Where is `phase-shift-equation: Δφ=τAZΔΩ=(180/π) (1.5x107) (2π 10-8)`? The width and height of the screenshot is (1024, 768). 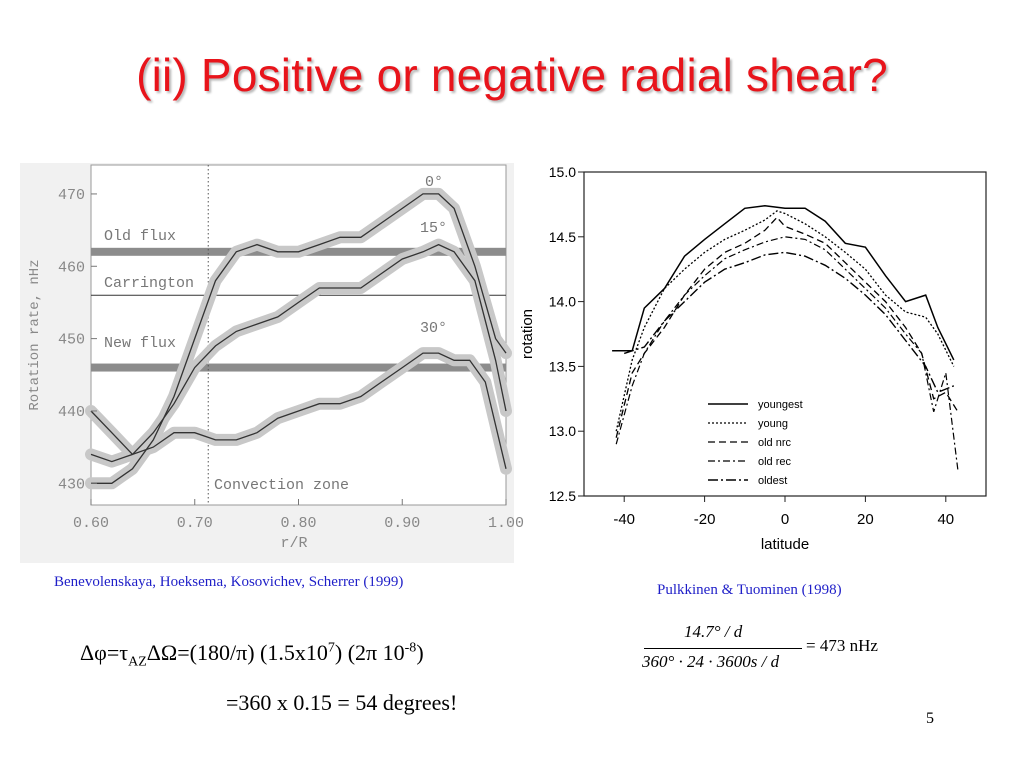 phase-shift-equation: Δφ=τAZΔΩ=(180/π) (1.5x107) (2π 10-8) is located at coordinates (252, 655).